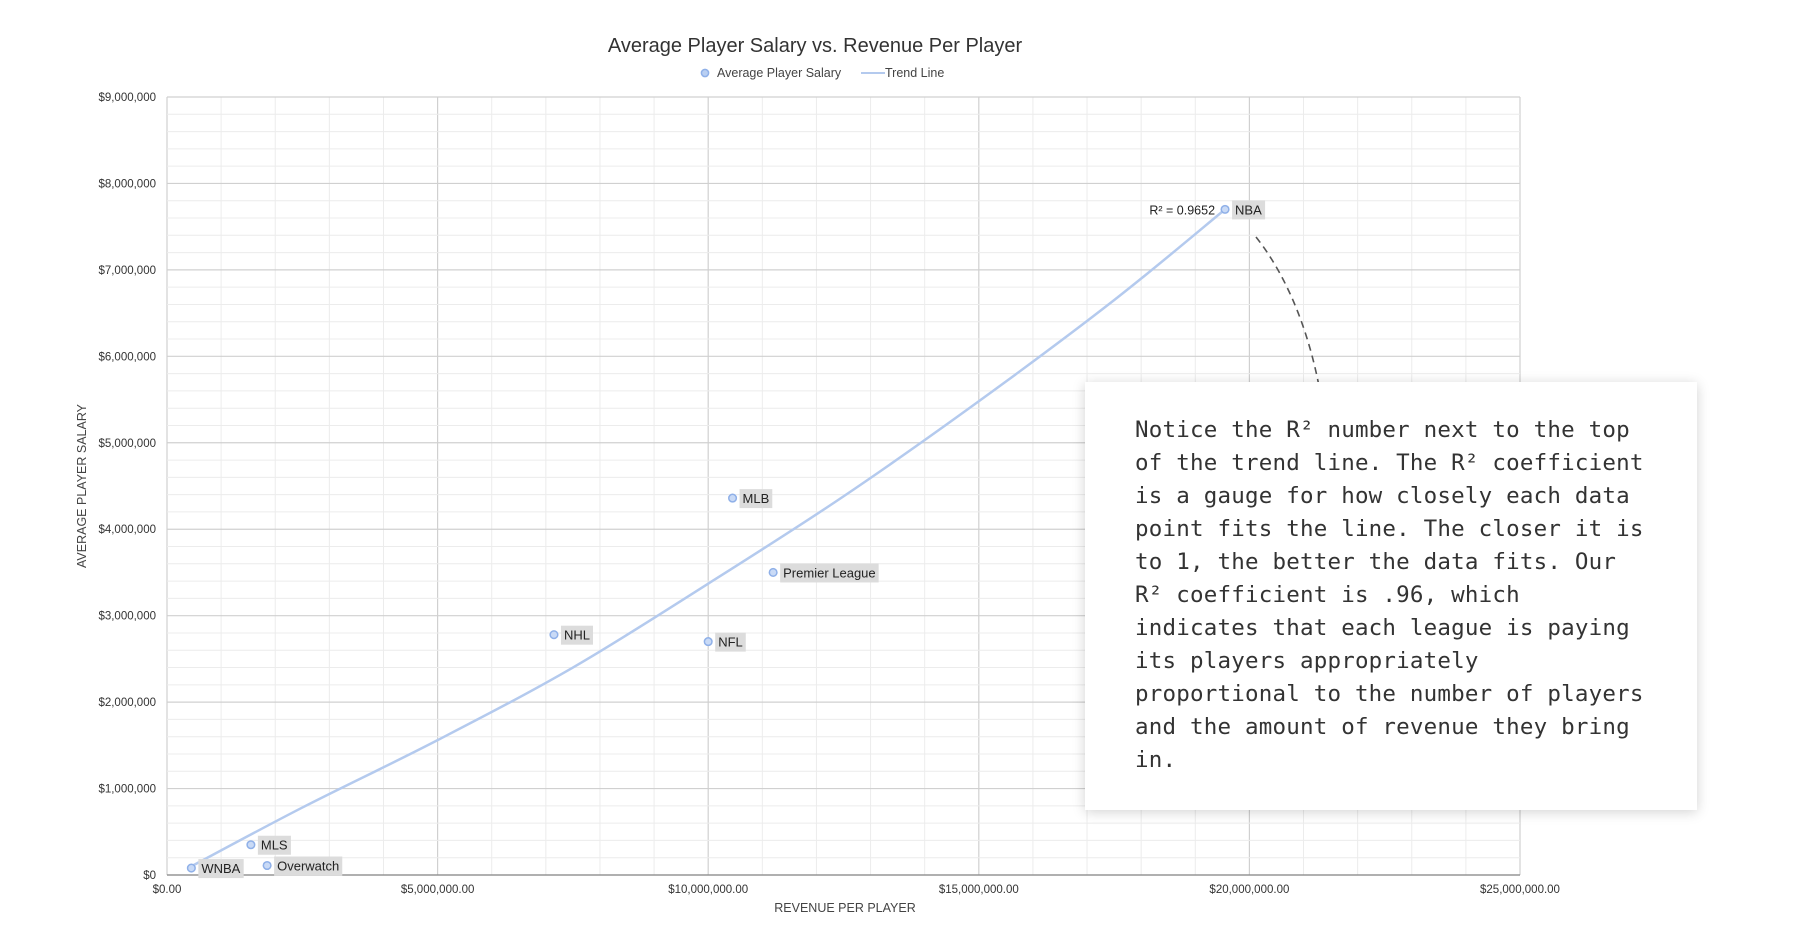  I want to click on y-tick-label: $8,000,000, so click(127, 184).